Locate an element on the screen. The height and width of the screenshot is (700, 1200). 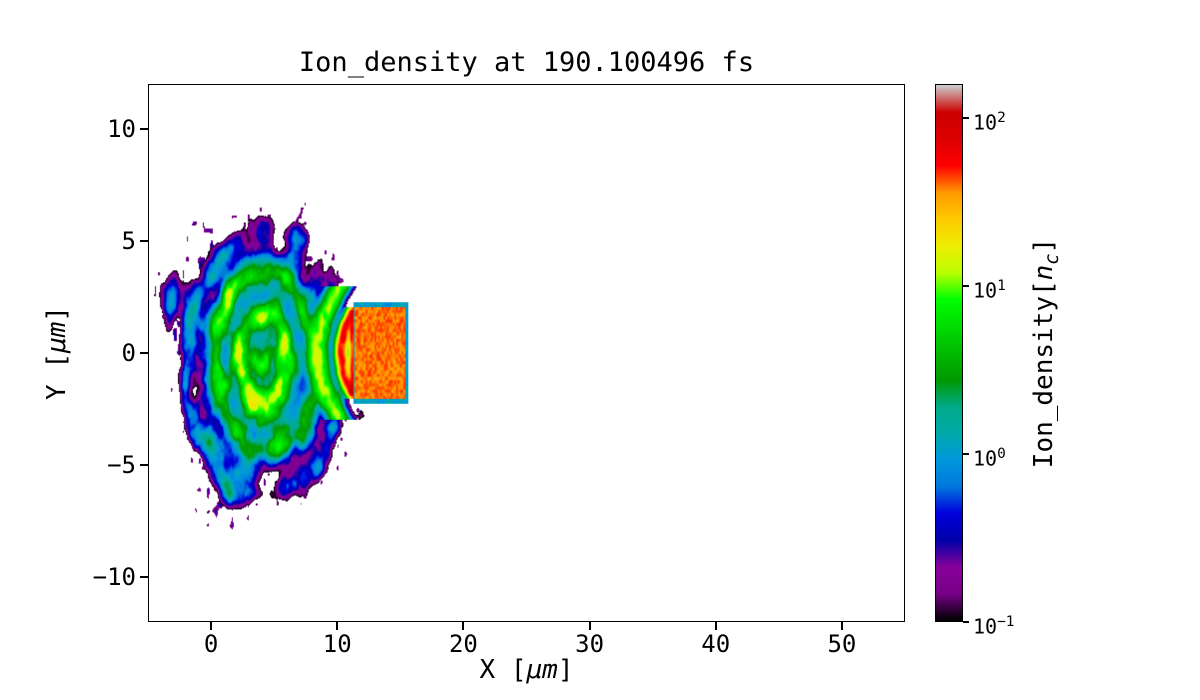
x-tick-label: 0 is located at coordinates (211, 644).